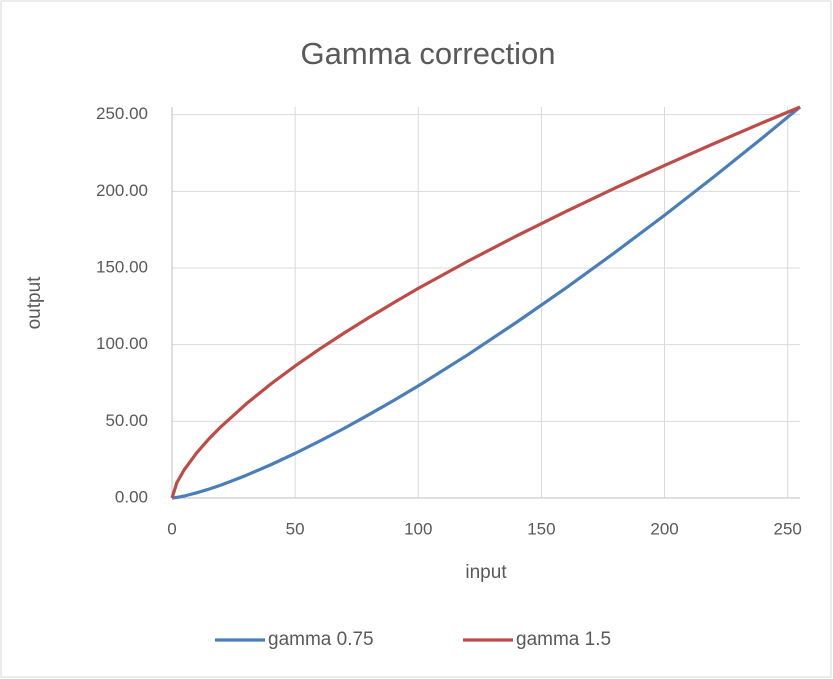  Describe the element at coordinates (664, 528) in the screenshot. I see `x-tick-label: 200` at that location.